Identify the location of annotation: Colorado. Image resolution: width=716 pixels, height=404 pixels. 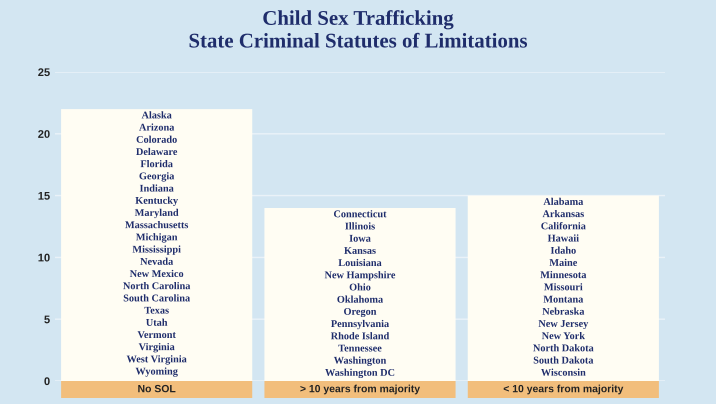
(156, 139).